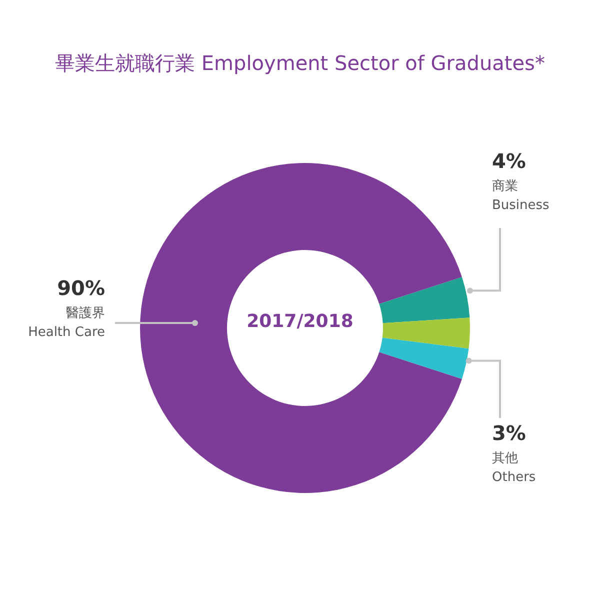  What do you see at coordinates (521, 196) in the screenshot?
I see `slice-label: 商業 Business` at bounding box center [521, 196].